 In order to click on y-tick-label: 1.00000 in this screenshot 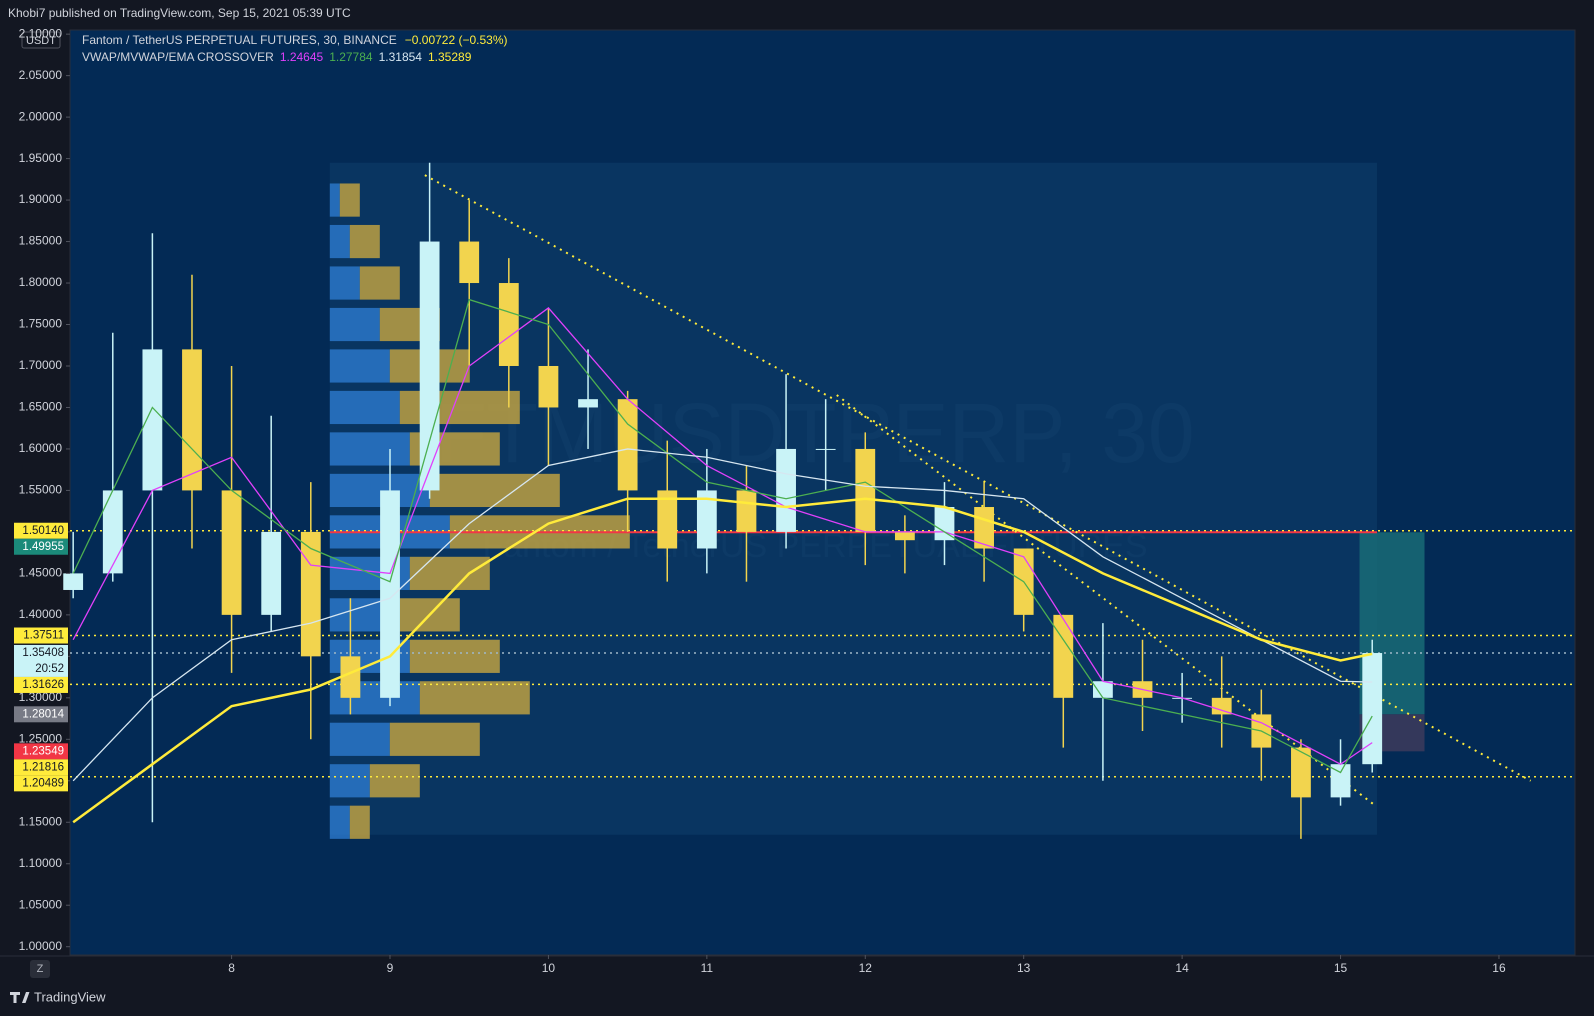, I will do `click(41, 946)`.